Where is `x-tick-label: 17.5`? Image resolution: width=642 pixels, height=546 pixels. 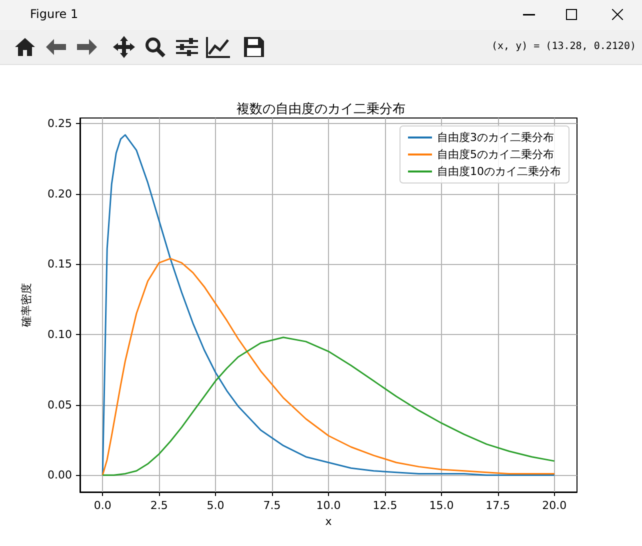
x-tick-label: 17.5 is located at coordinates (498, 505).